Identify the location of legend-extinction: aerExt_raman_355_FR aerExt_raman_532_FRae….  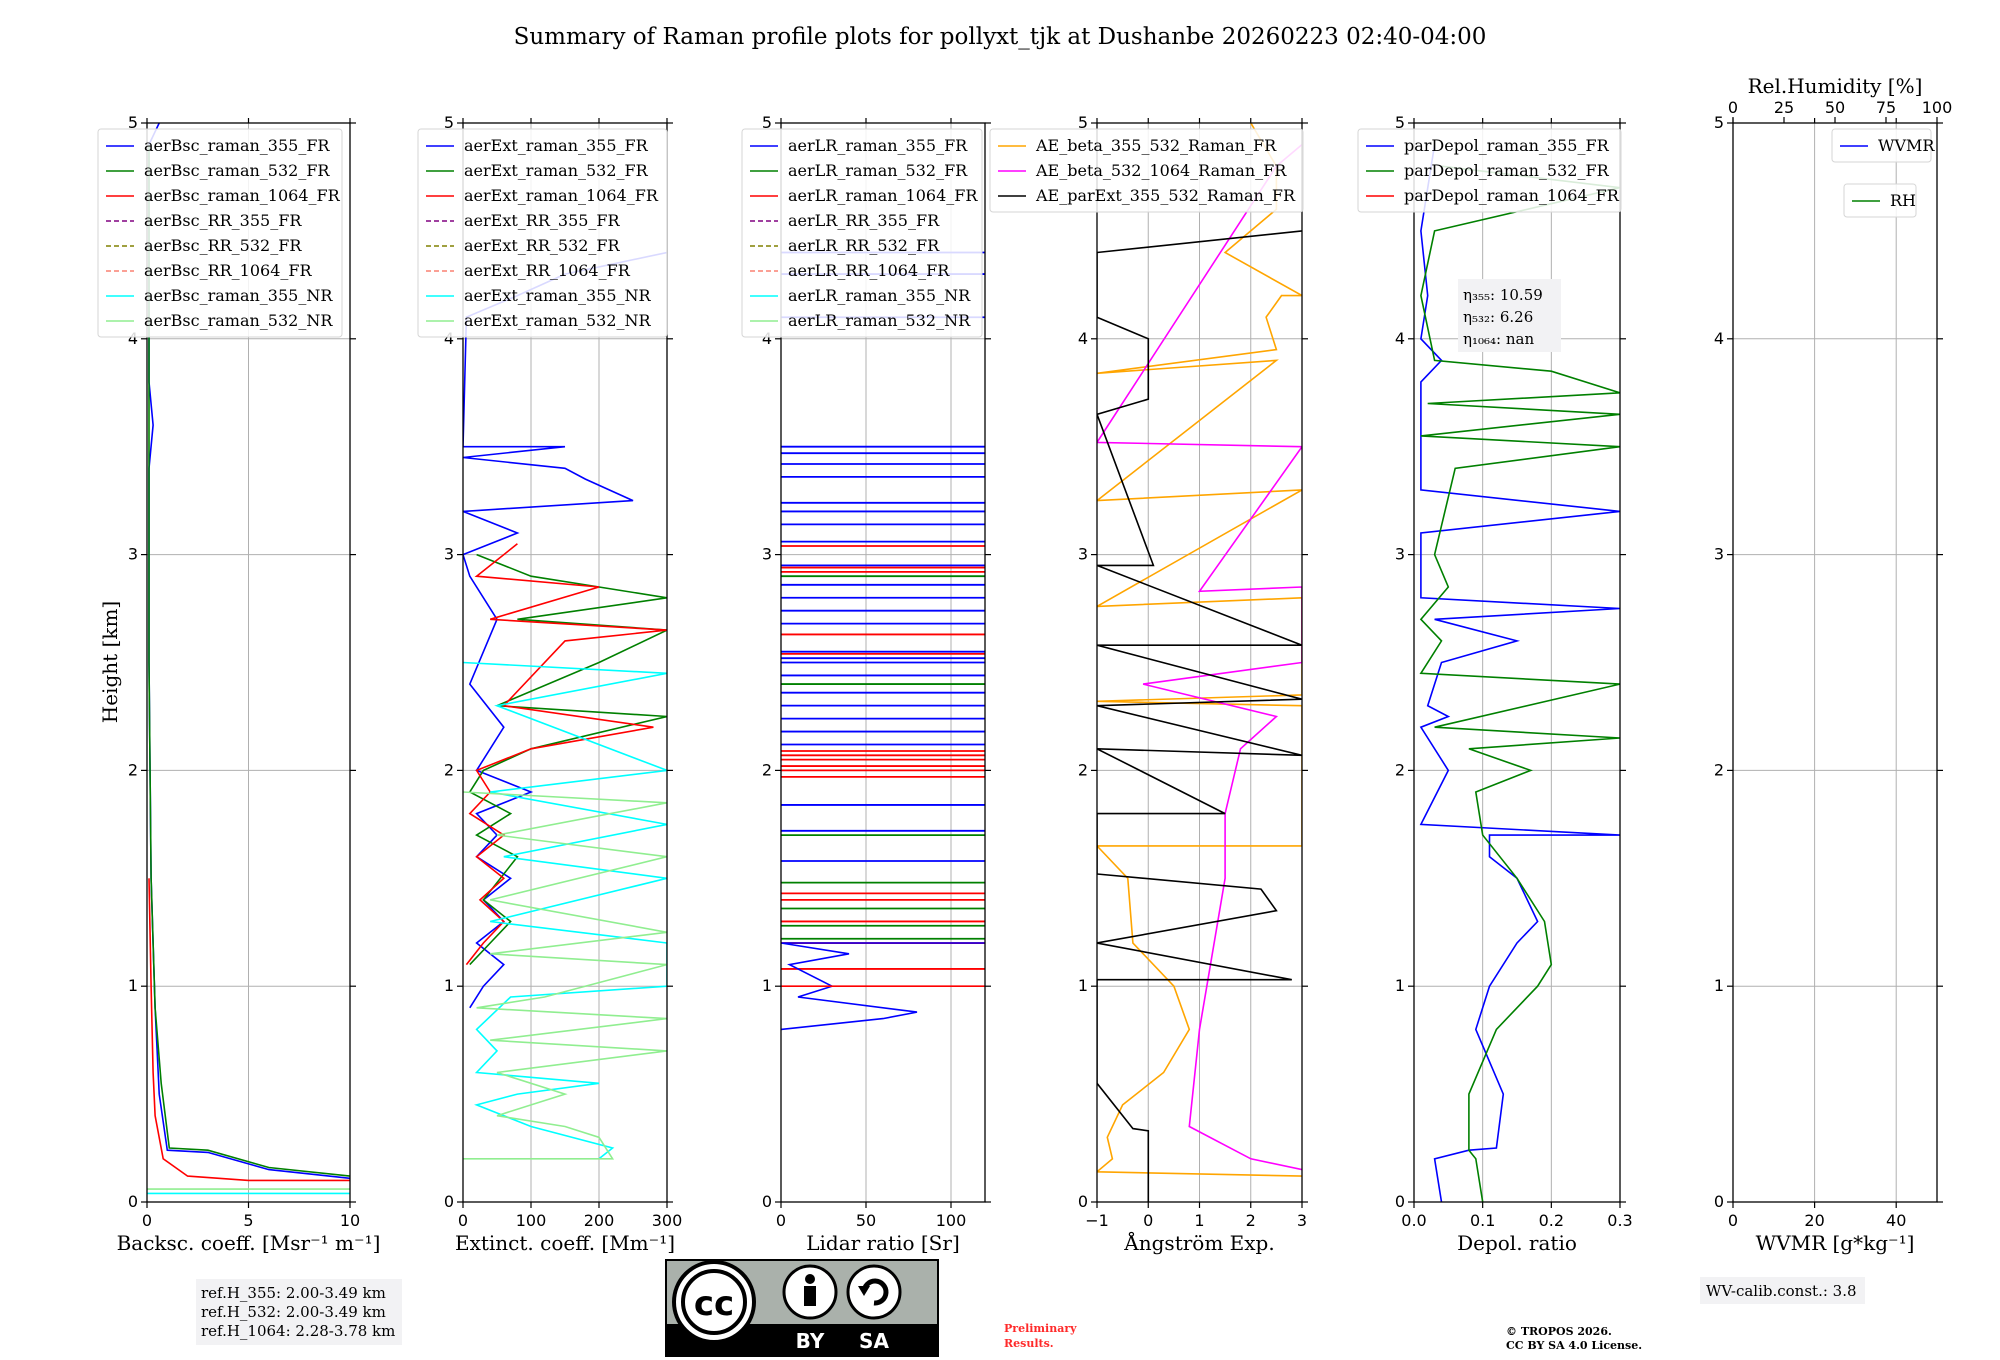
(542, 233).